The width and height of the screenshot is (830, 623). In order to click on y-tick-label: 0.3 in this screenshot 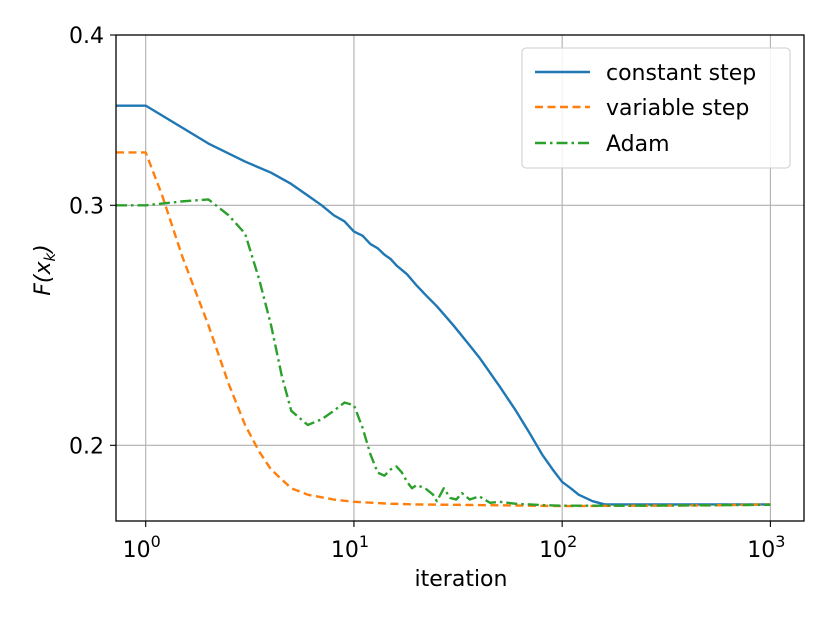, I will do `click(86, 206)`.